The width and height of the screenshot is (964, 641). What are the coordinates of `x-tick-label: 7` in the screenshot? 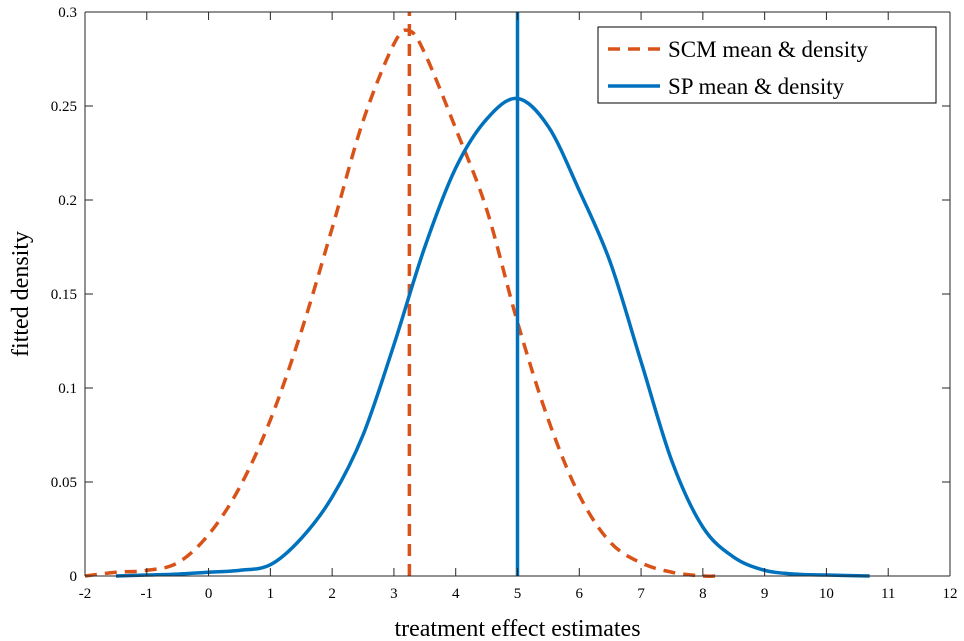 It's located at (641, 594).